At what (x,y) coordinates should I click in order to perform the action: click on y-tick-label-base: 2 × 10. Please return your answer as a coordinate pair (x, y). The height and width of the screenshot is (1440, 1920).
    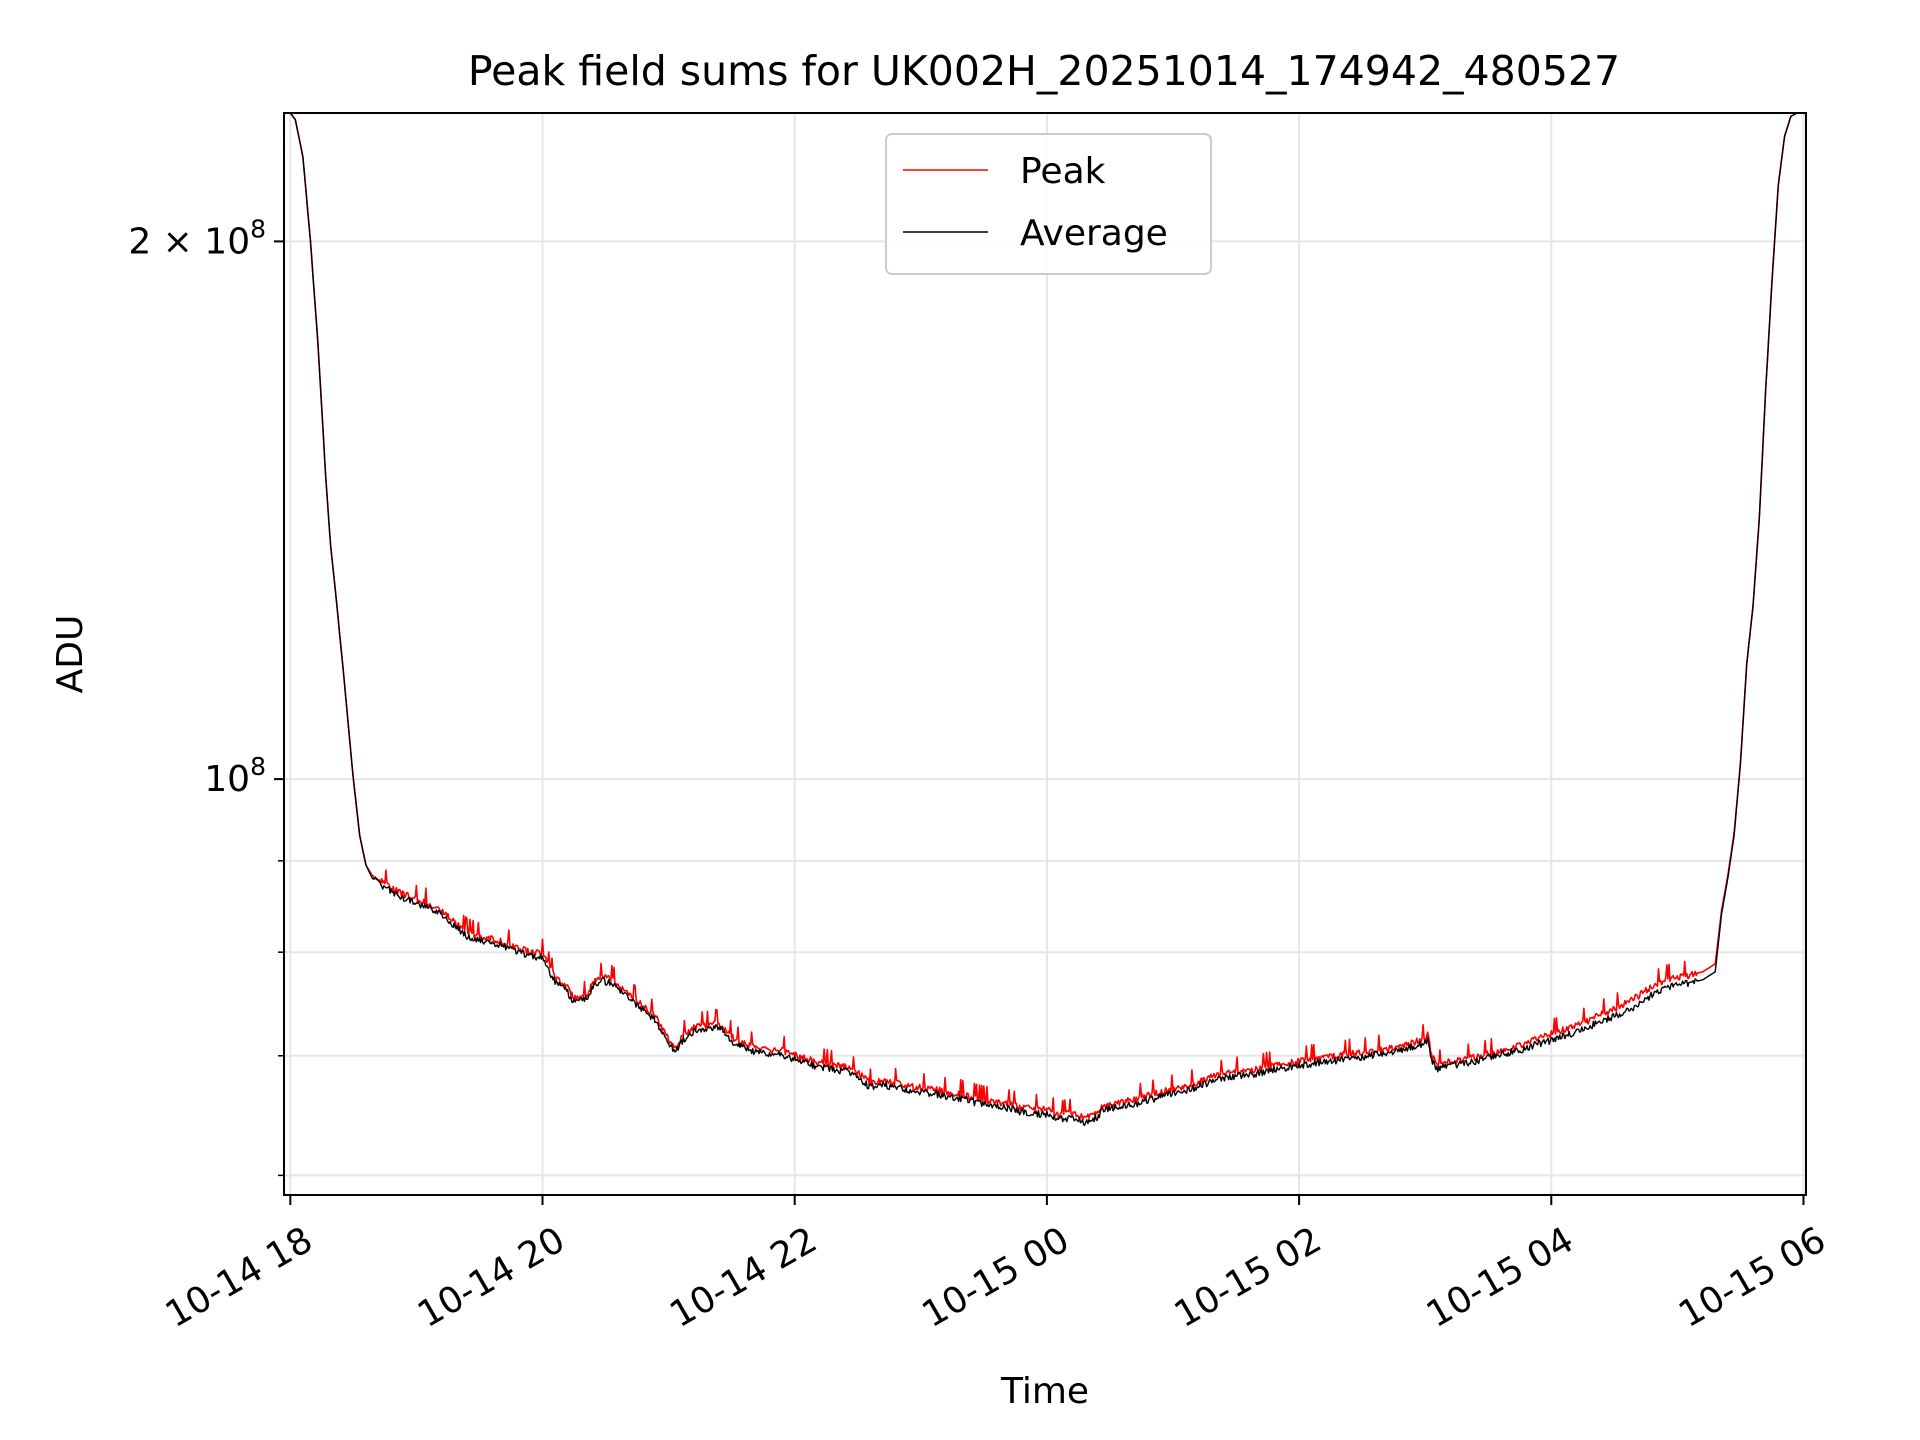
    Looking at the image, I should click on (189, 241).